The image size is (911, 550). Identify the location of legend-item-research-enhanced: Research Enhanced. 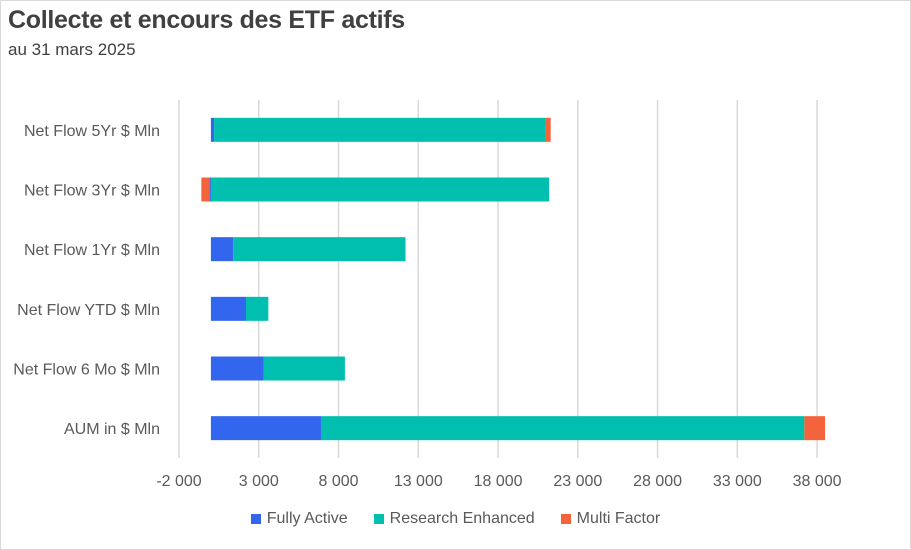
(454, 519).